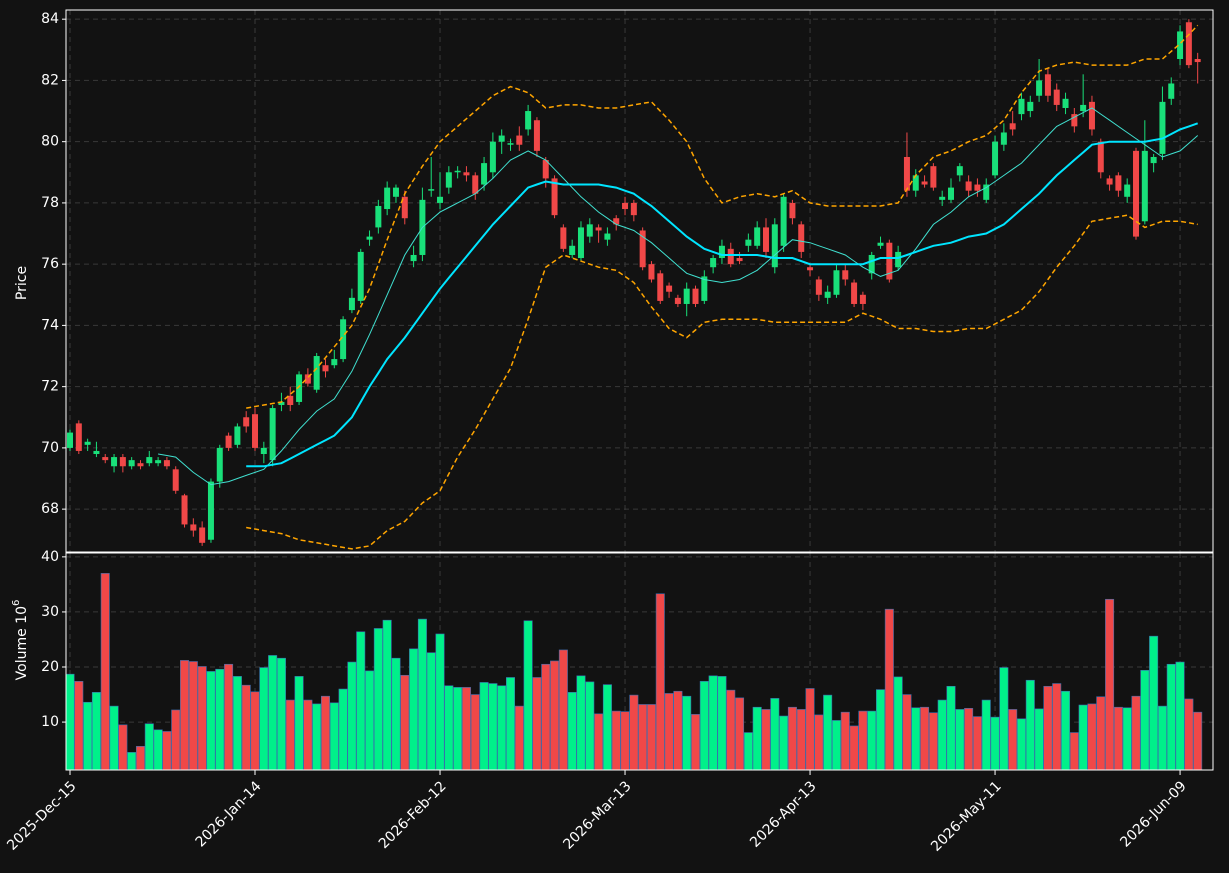  Describe the element at coordinates (413, 815) in the screenshot. I see `x-tick-label: 2026-Feb-12` at that location.